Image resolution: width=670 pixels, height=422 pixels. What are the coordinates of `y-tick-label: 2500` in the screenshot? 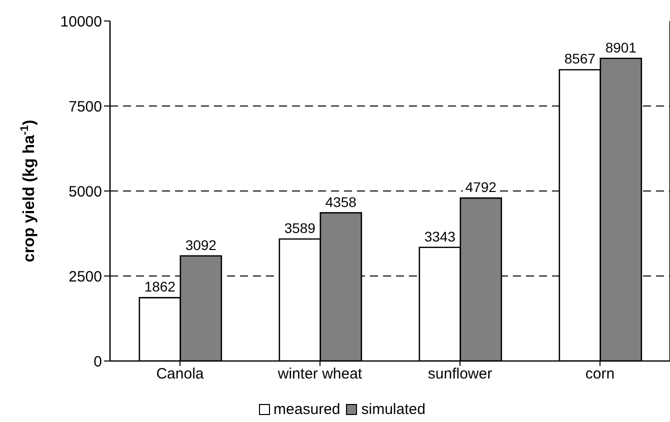 It's located at (85, 277).